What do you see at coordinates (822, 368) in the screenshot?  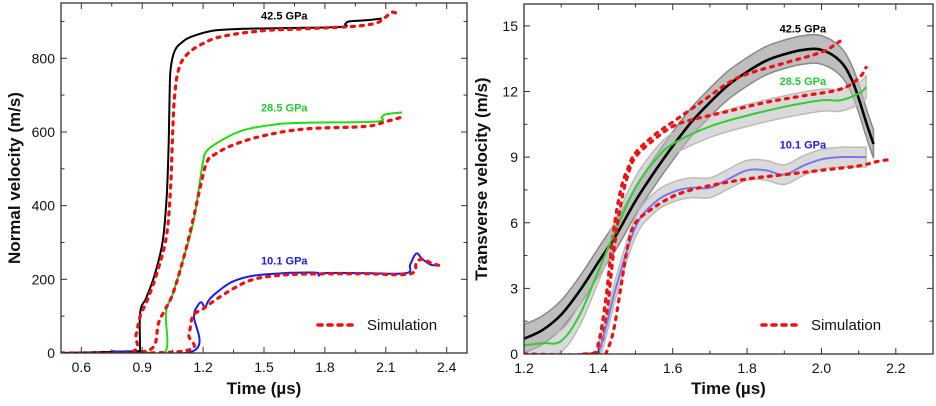 I see `x-tick-label: 2.0` at bounding box center [822, 368].